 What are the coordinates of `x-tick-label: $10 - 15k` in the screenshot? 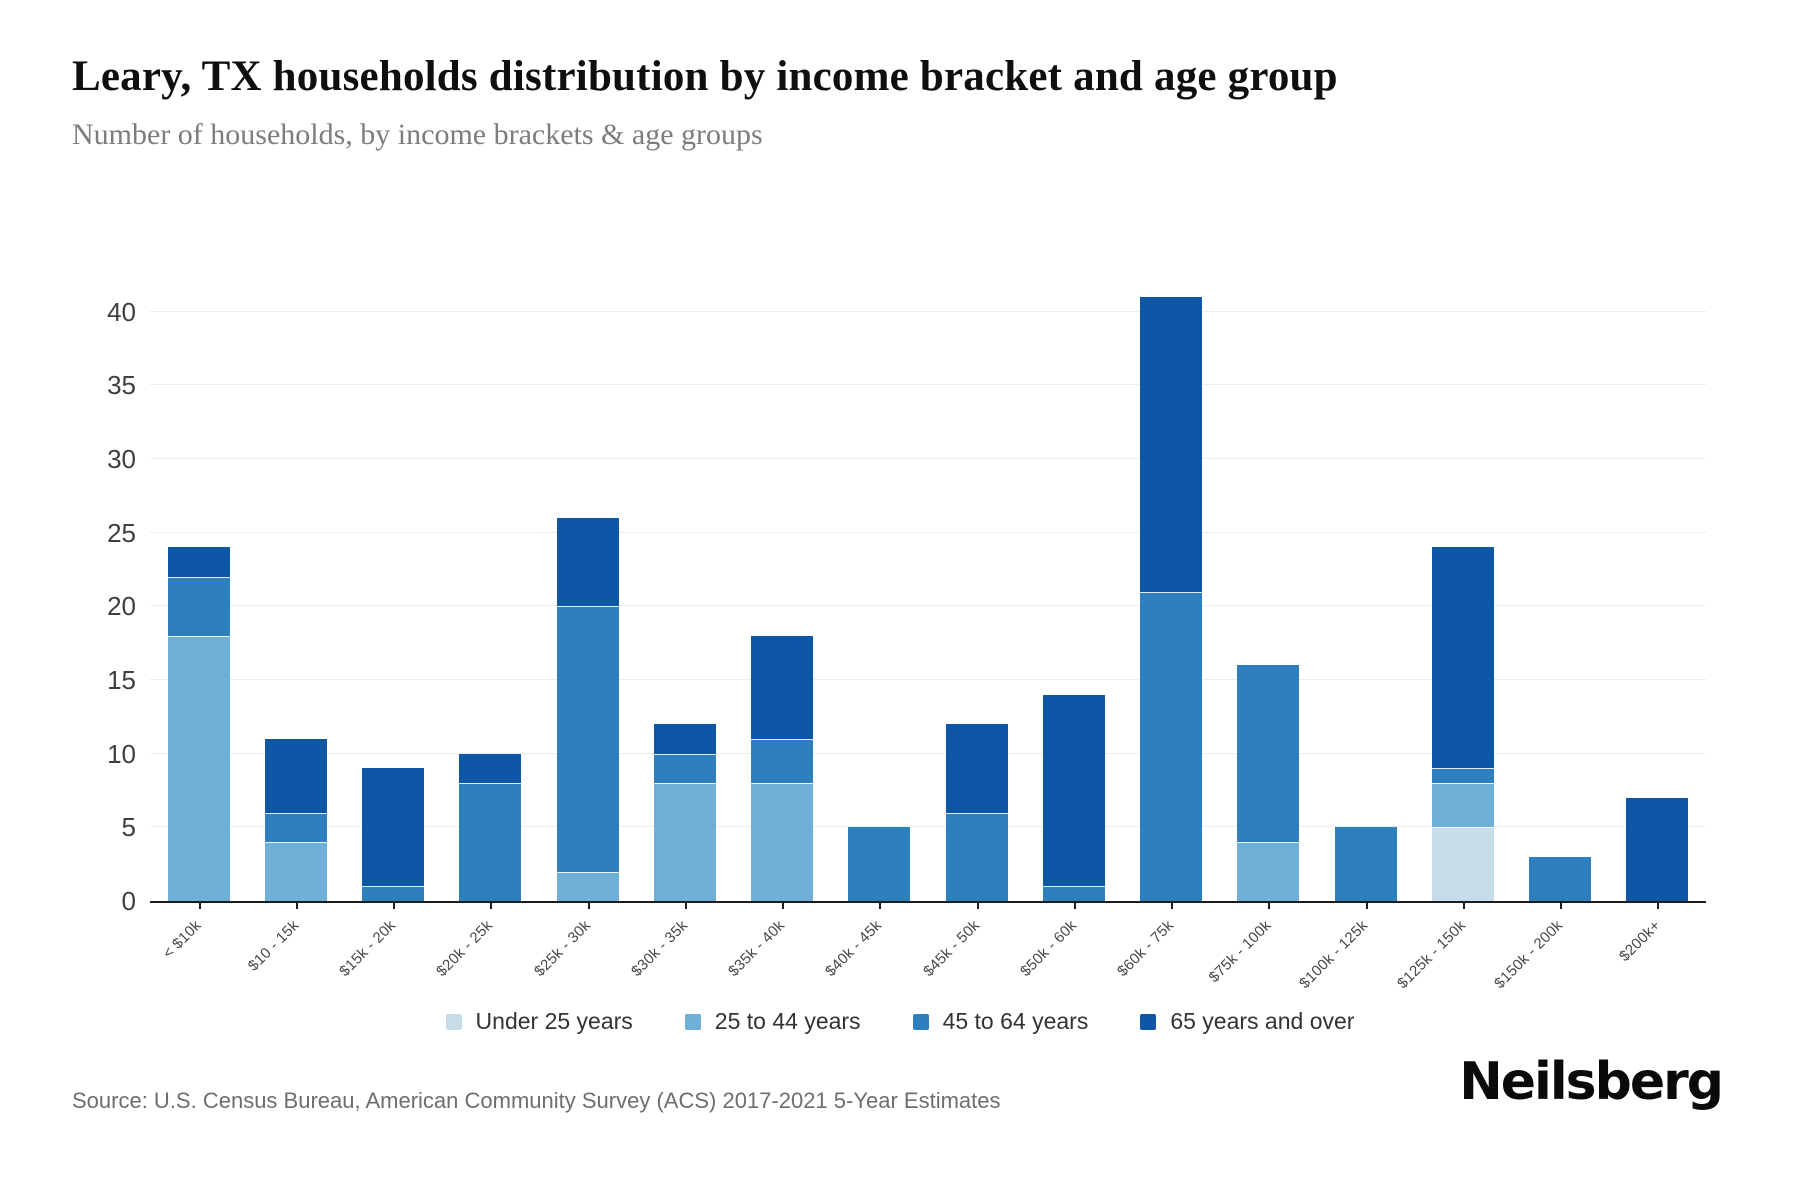 It's located at (273, 946).